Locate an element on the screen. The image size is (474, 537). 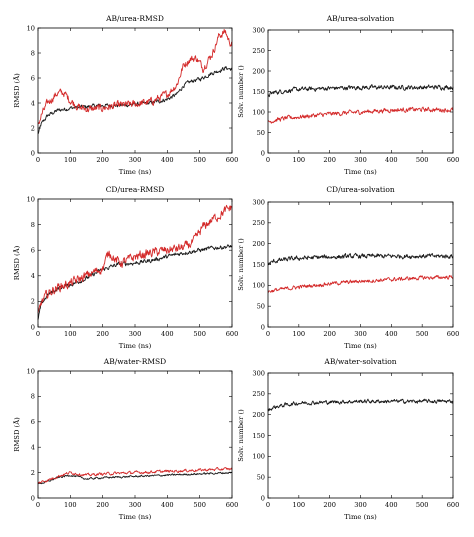
panel-title: AB/water-solvation is located at coordinates (359, 361).